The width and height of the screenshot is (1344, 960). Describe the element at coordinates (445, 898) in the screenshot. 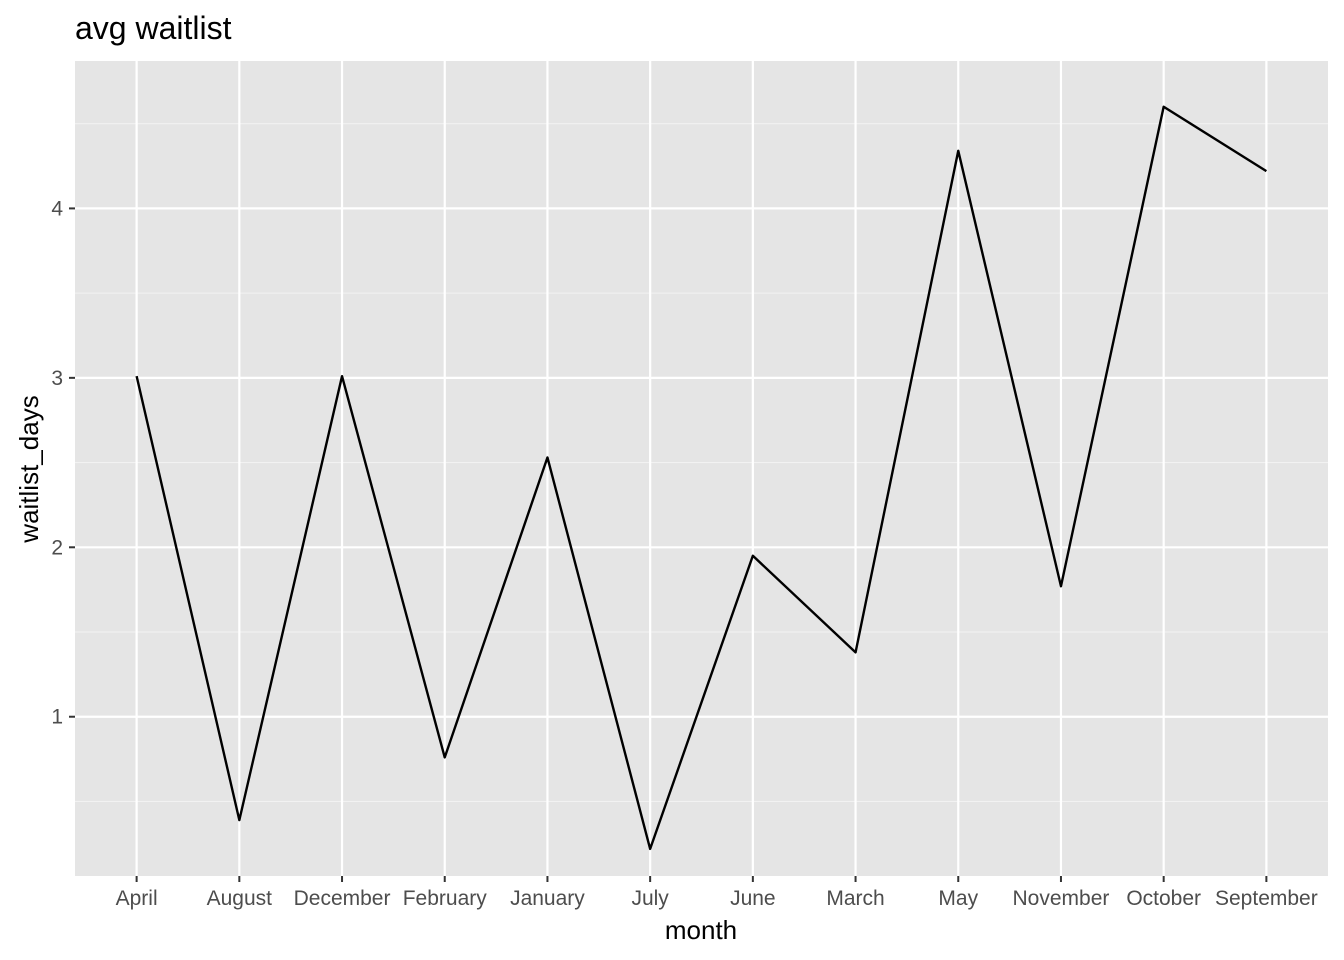

I see `x-tick-label: February` at that location.